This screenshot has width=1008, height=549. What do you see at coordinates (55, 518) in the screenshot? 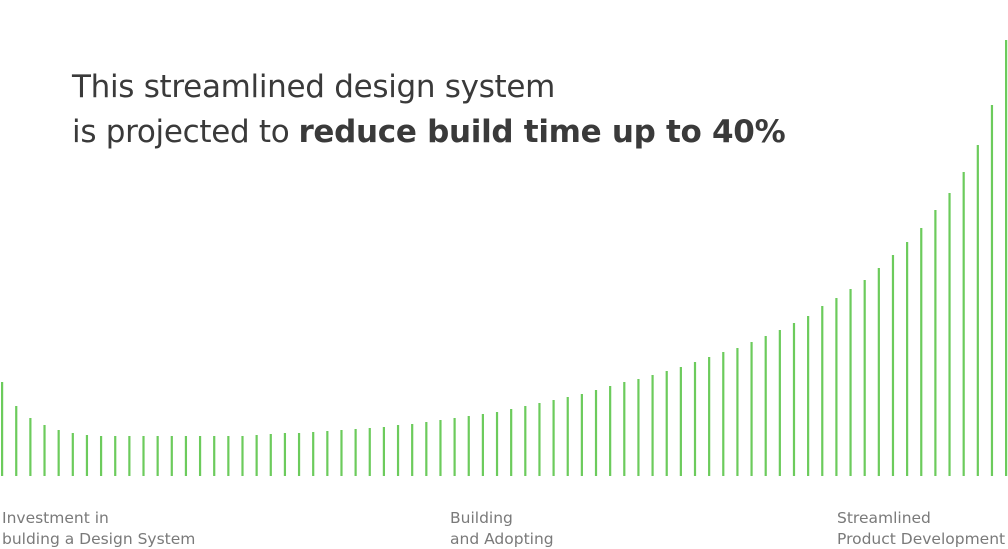
I see `stage-label: Investment in` at bounding box center [55, 518].